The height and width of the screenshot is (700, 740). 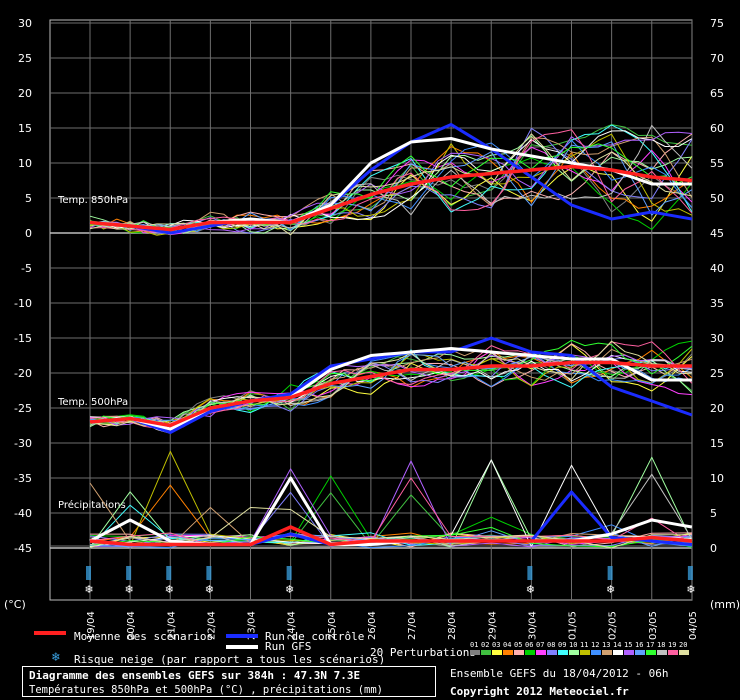 I want to click on y-tick-right: 55, so click(x=717, y=163).